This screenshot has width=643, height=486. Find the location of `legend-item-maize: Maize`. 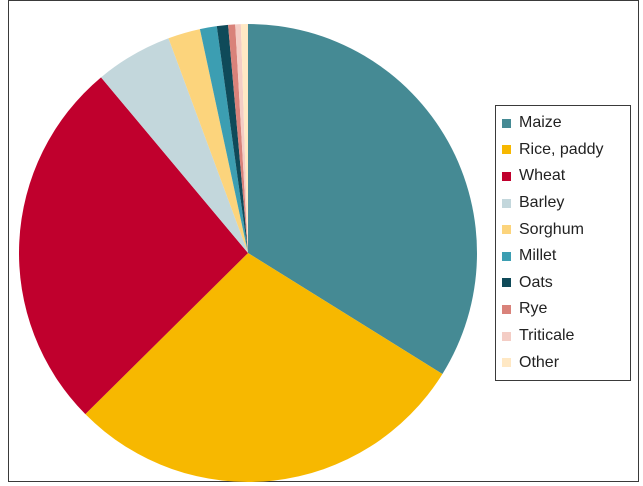

legend-item-maize: Maize is located at coordinates (566, 123).